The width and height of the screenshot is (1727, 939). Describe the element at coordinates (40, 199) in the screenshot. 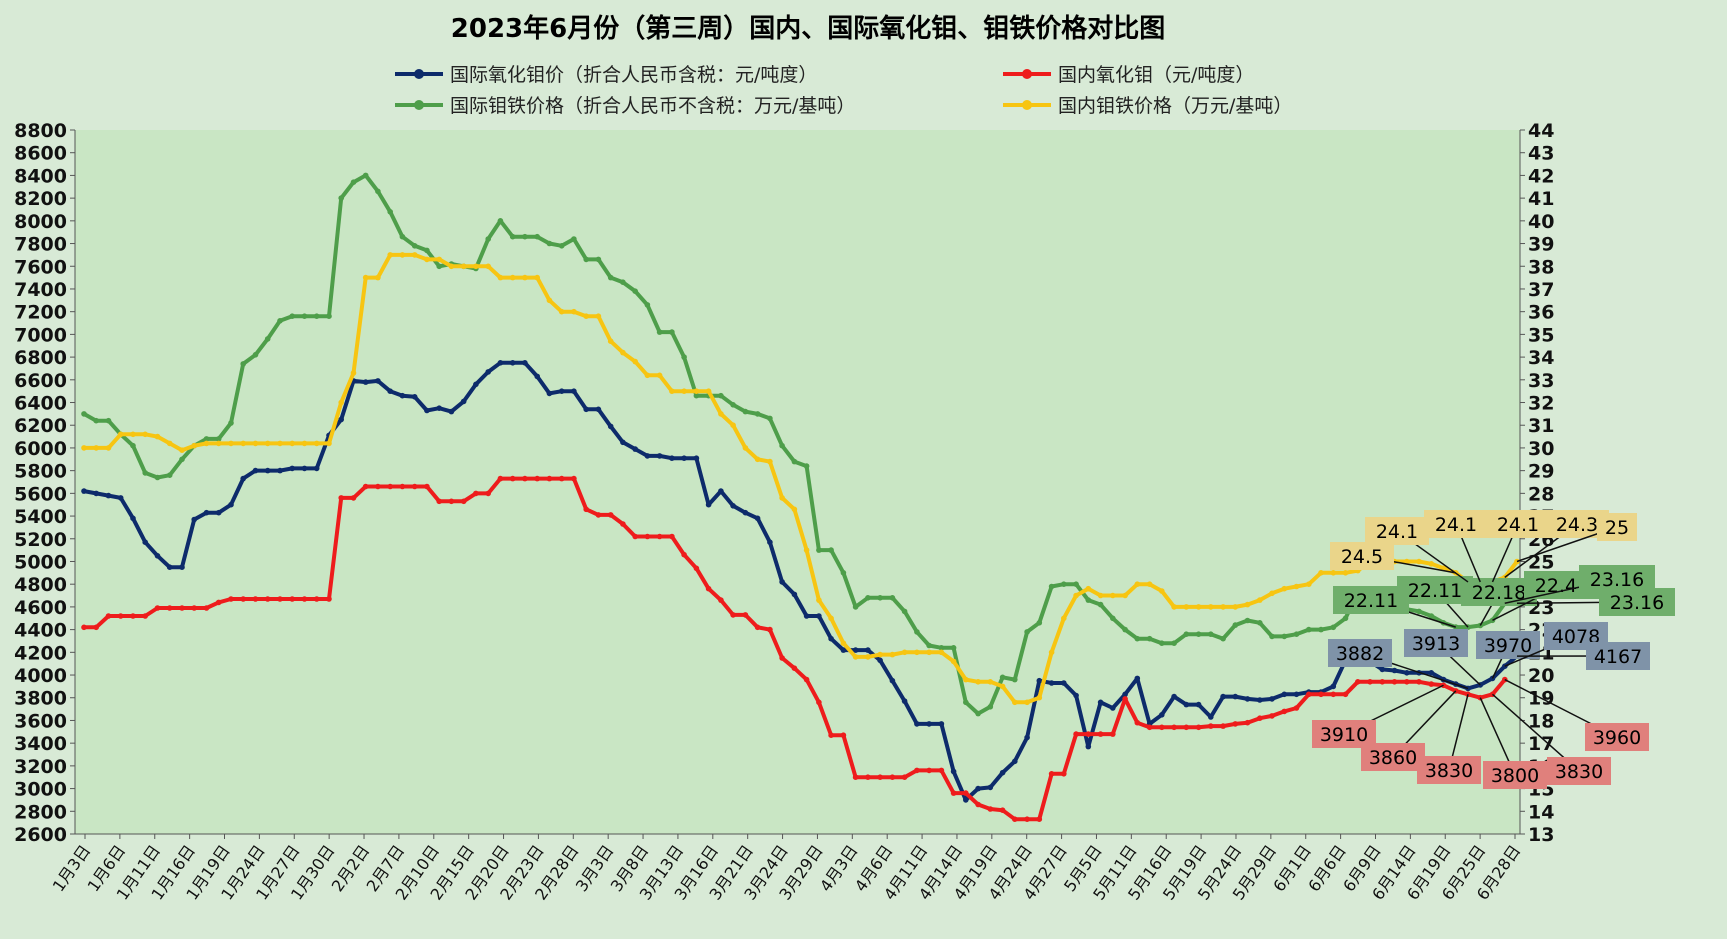

I see `y-tick-label-left: 8200` at that location.